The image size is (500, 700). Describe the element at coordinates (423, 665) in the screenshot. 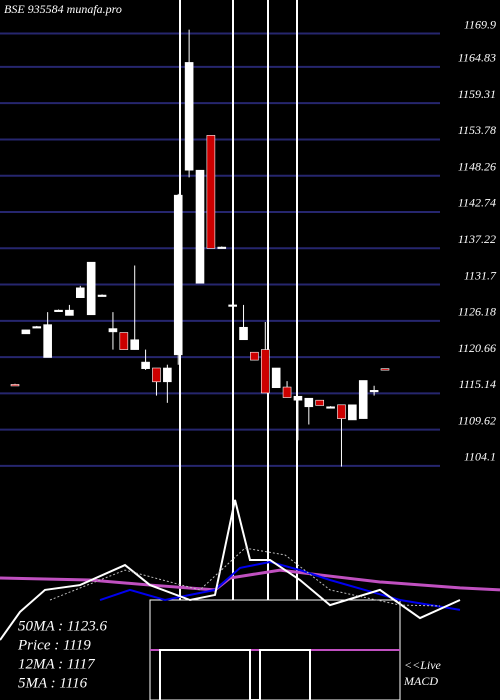

I see `live-label: <<Live` at that location.